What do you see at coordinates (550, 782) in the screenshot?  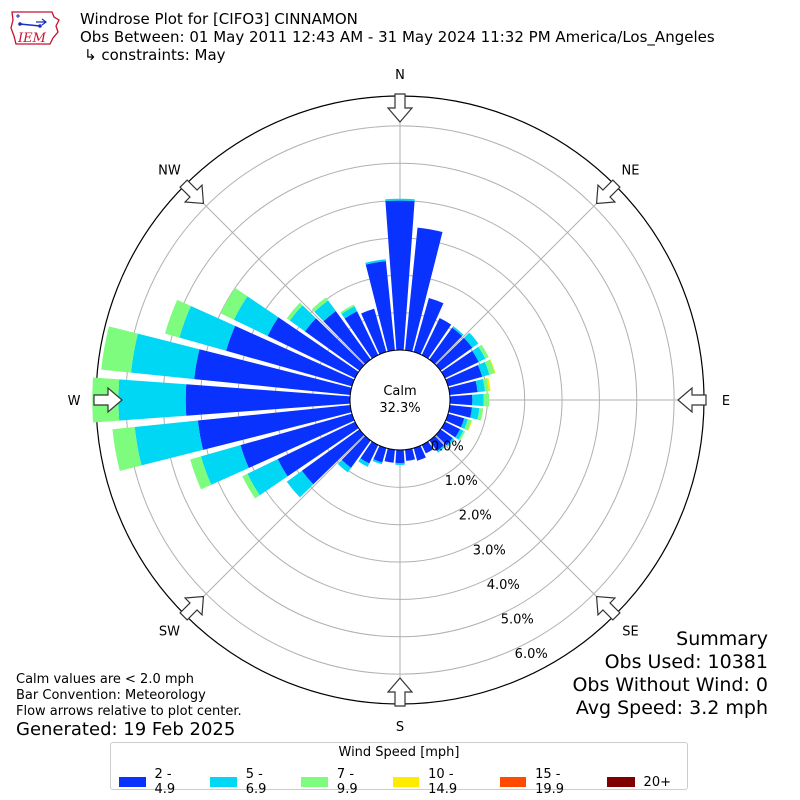 I see `legend-label: 15 - 19.9` at bounding box center [550, 782].